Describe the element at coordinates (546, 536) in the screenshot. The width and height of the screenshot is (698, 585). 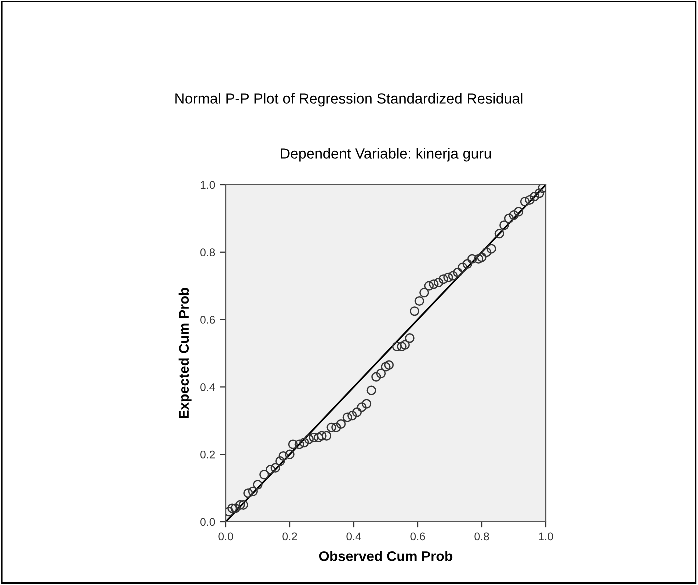
I see `x-tick-label: 1.0` at that location.